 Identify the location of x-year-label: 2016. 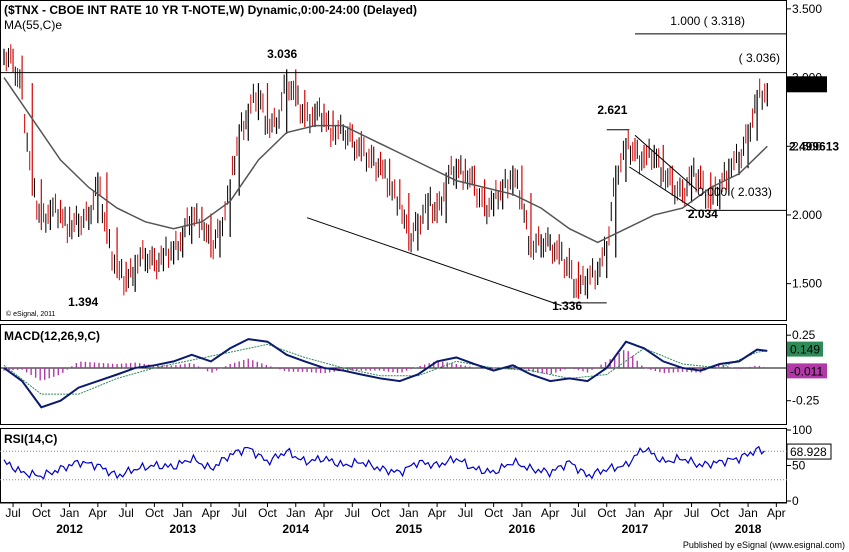
(522, 529).